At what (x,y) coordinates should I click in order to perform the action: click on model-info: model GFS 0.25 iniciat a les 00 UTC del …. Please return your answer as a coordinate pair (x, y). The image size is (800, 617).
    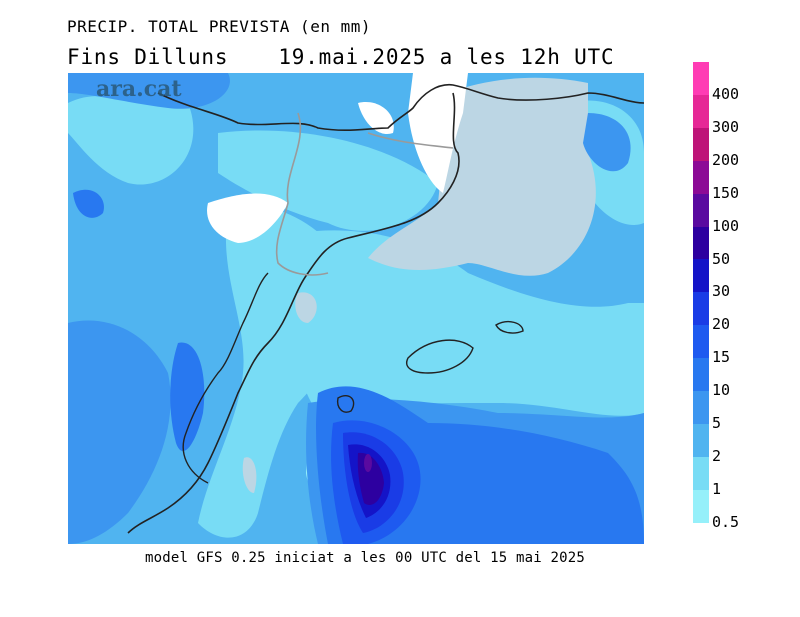
    Looking at the image, I should click on (365, 558).